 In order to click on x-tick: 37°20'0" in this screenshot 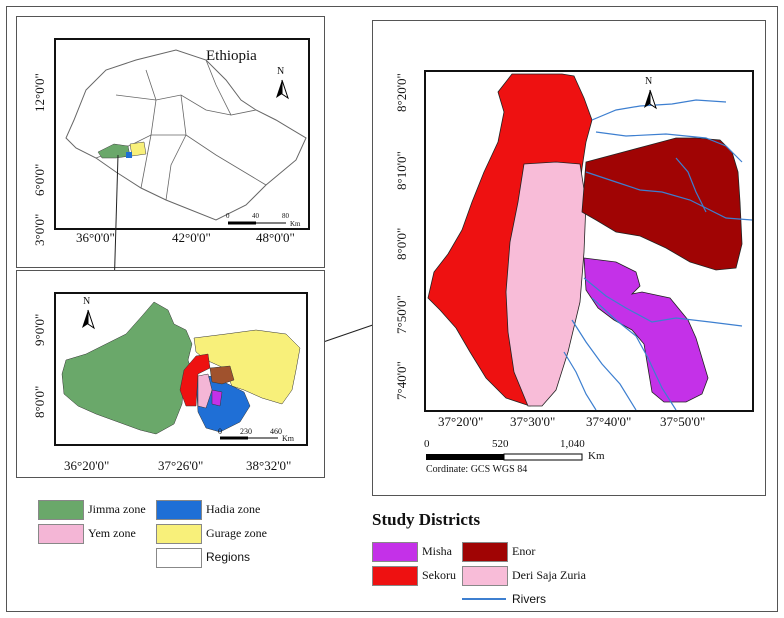, I will do `click(461, 421)`.